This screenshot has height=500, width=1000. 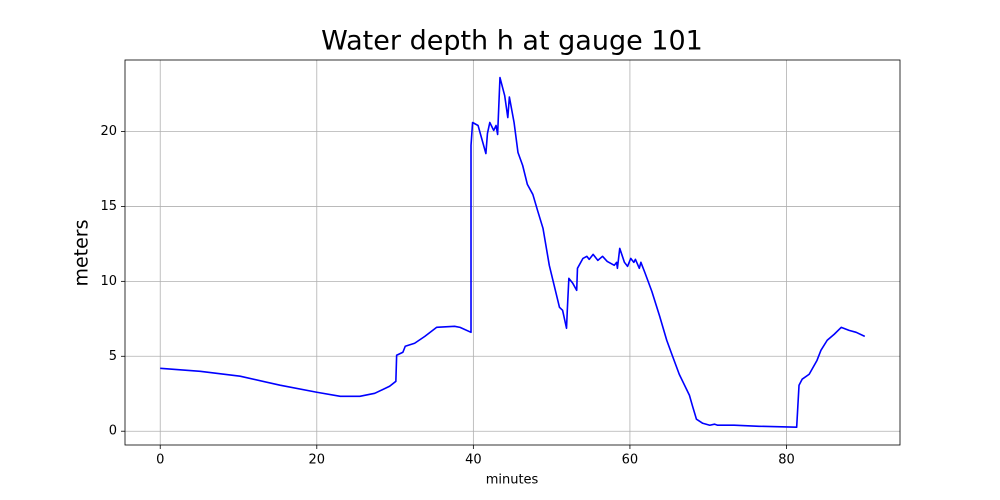 What do you see at coordinates (473, 460) in the screenshot?
I see `x-tick-label: 40` at bounding box center [473, 460].